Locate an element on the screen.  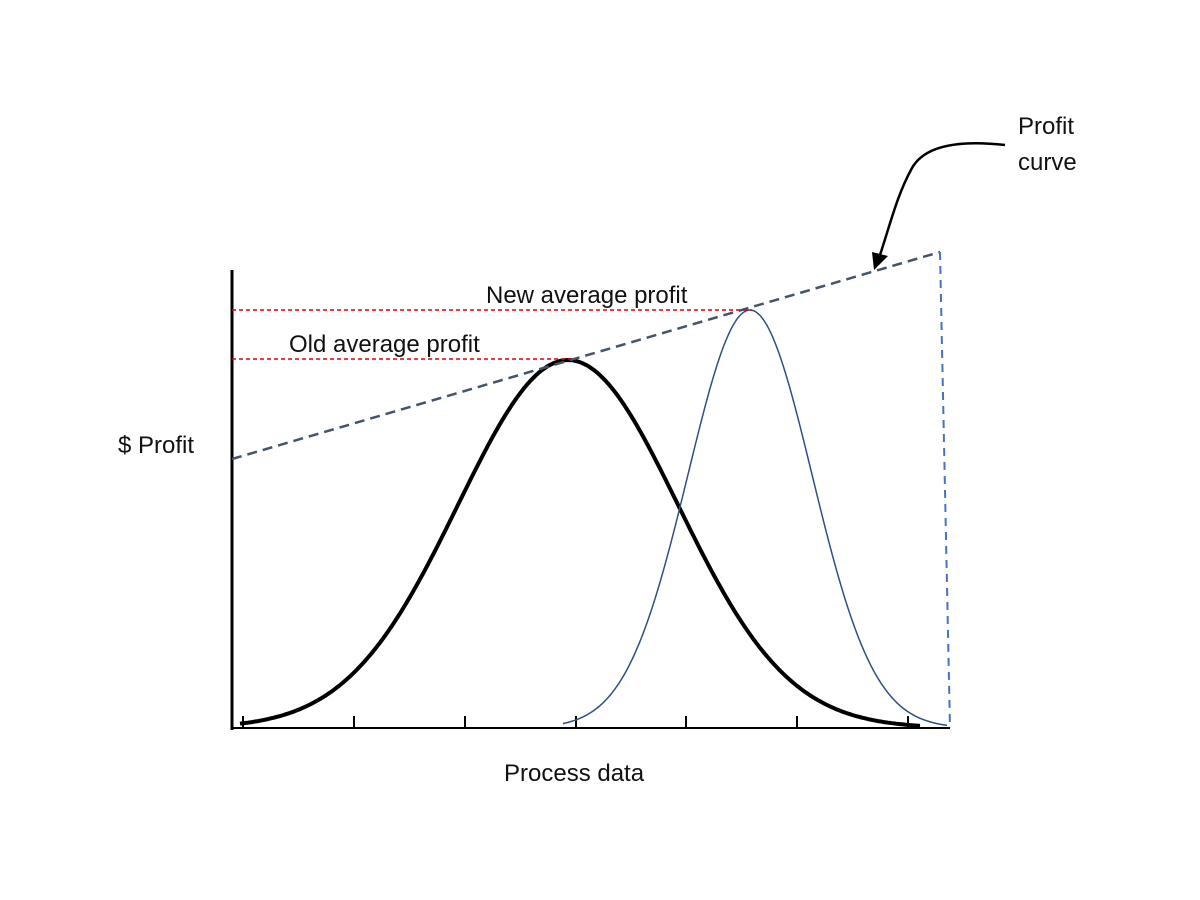
x-axis-label: Process data is located at coordinates (574, 773).